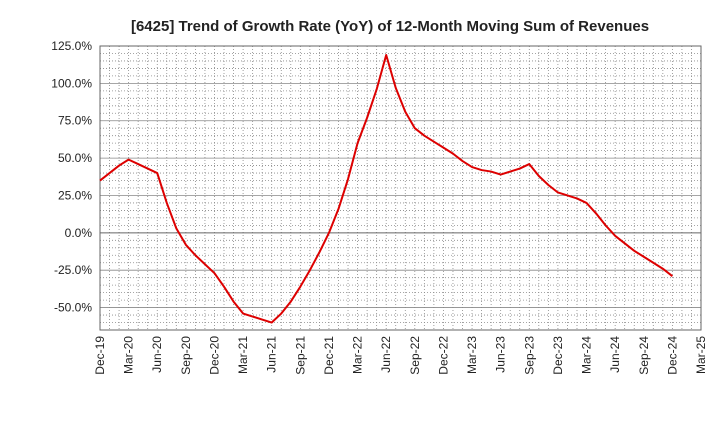 The width and height of the screenshot is (720, 440). I want to click on x-tick-label: Dec-22, so click(443, 355).